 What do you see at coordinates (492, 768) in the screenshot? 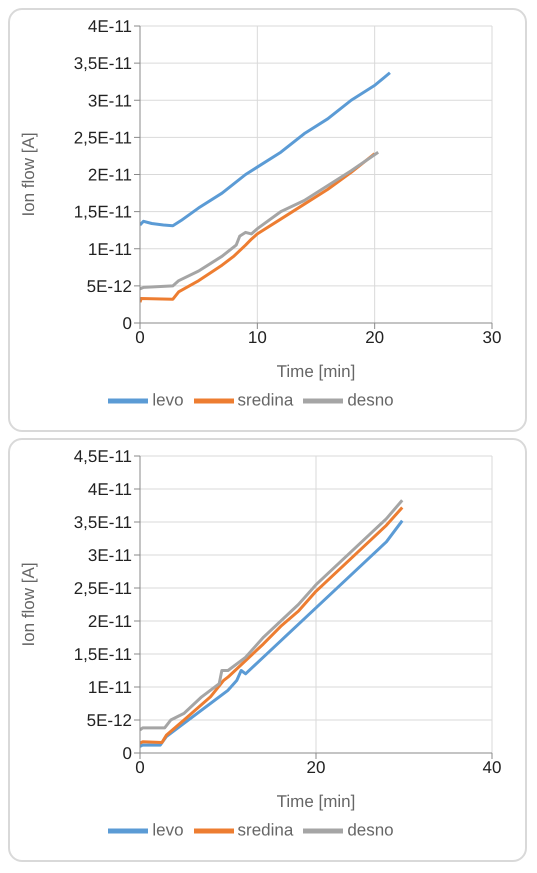
I see `x-tick-label: 40` at bounding box center [492, 768].